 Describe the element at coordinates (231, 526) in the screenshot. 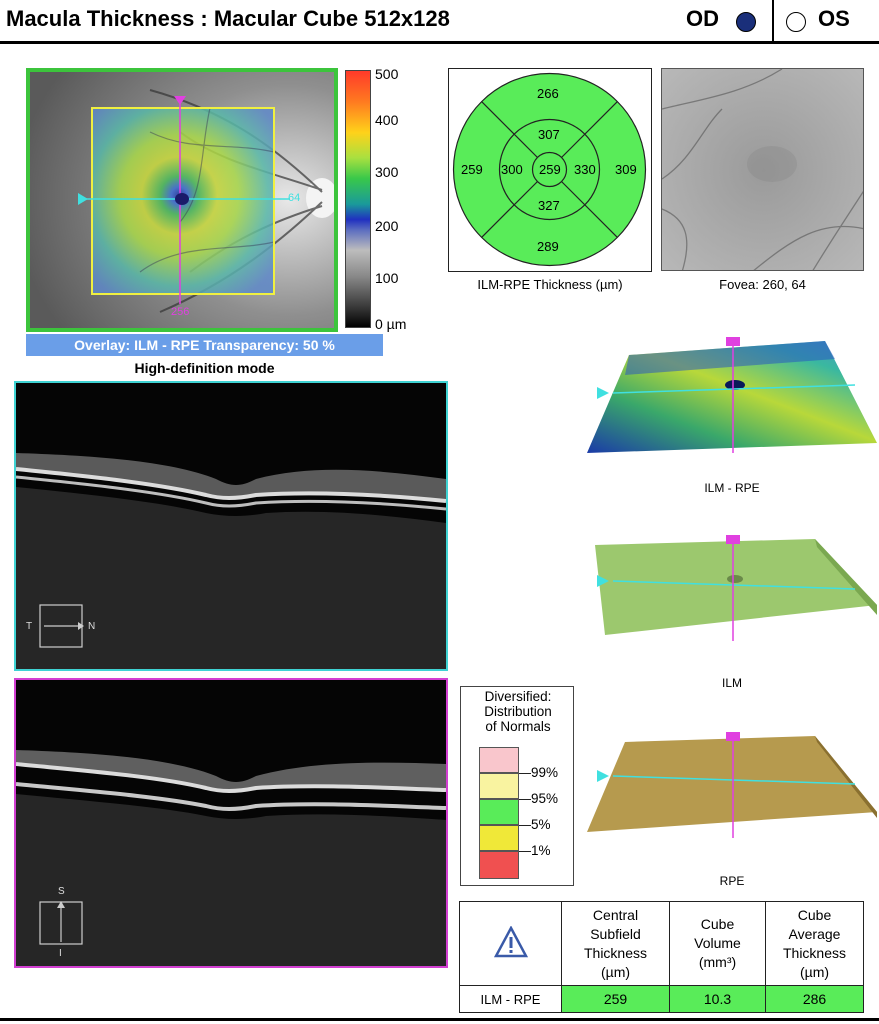

I see `horizontal-bscan: T N` at that location.